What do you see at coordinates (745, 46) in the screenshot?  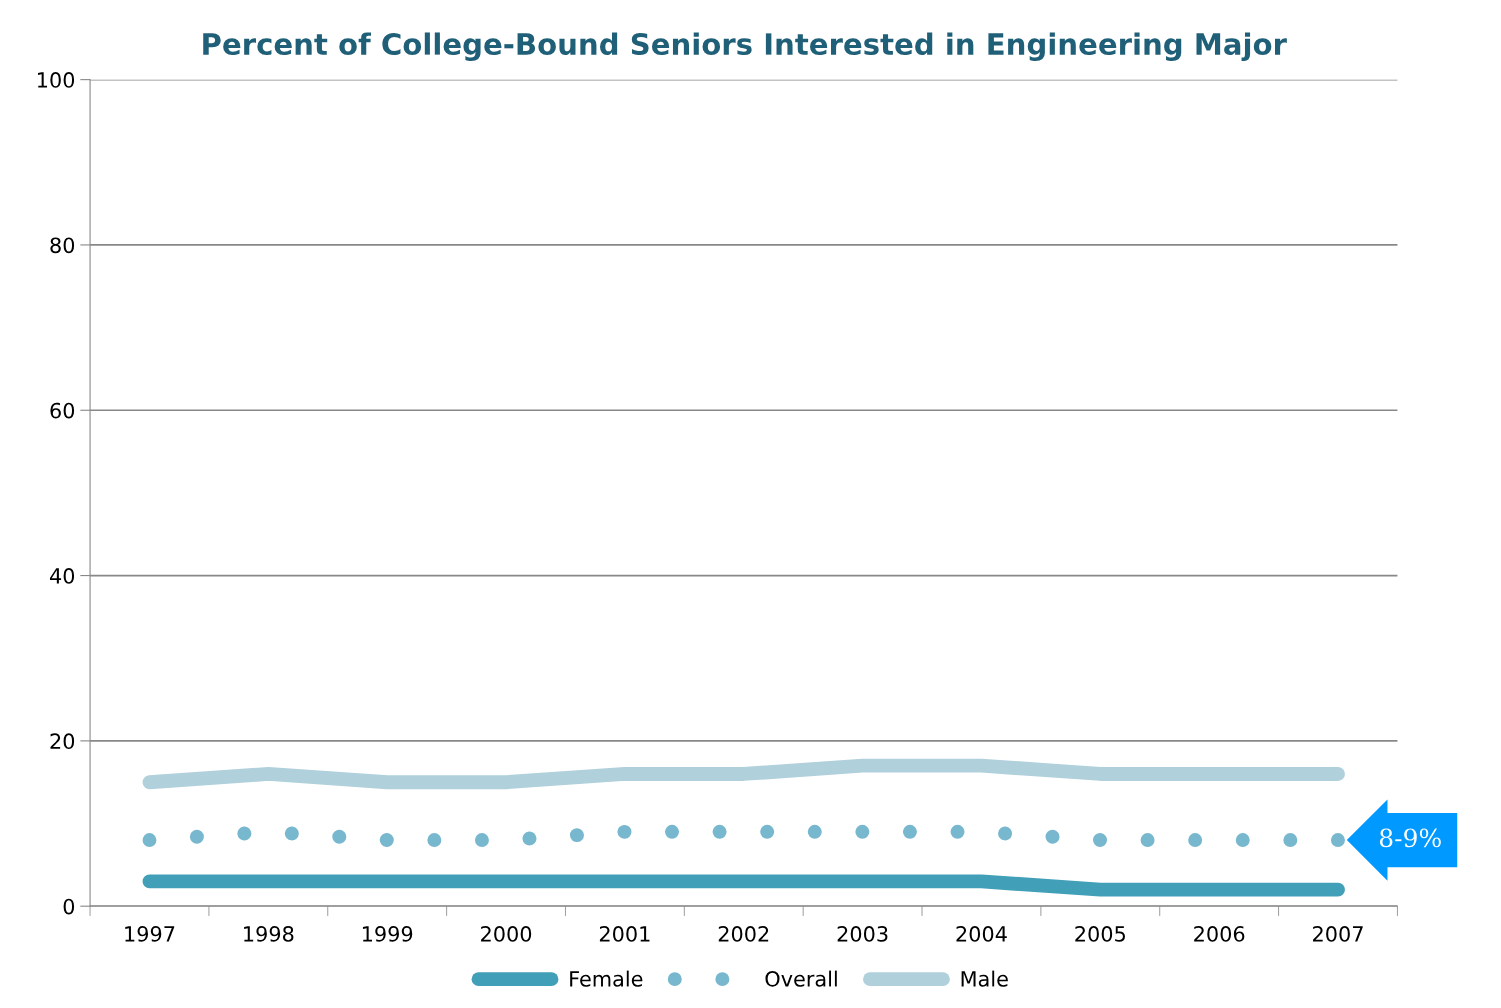 I see `chart-title: Percent of College-Bound Seniors Interested in Engineering Major` at bounding box center [745, 46].